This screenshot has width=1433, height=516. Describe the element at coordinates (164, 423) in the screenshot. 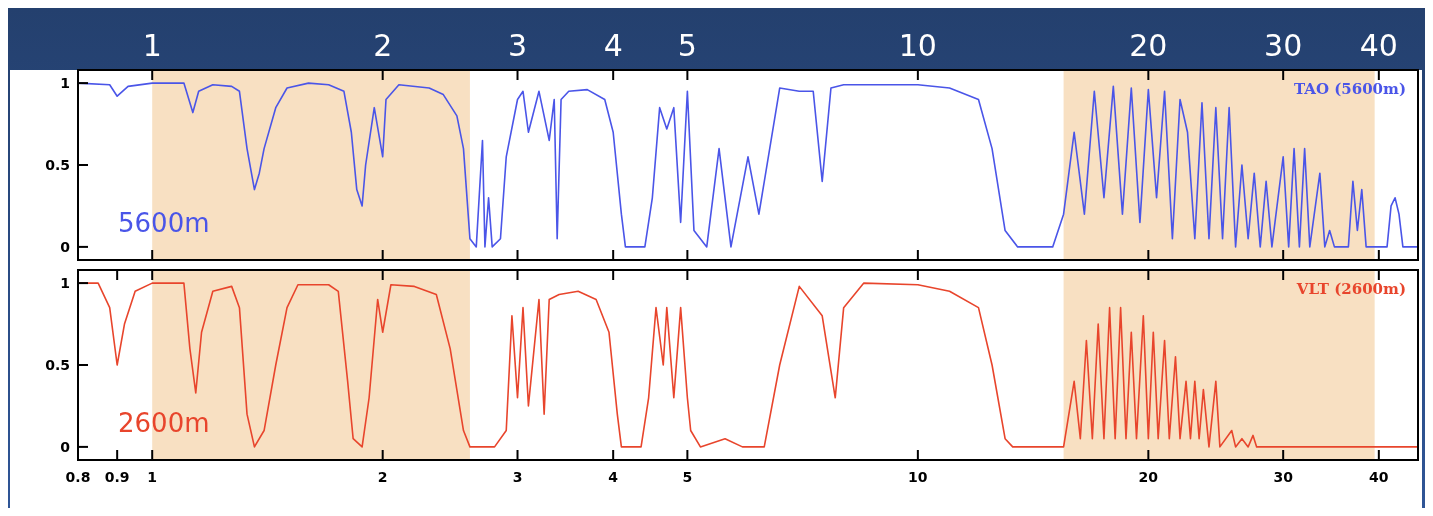

I see `annotation: 2600m` at that location.